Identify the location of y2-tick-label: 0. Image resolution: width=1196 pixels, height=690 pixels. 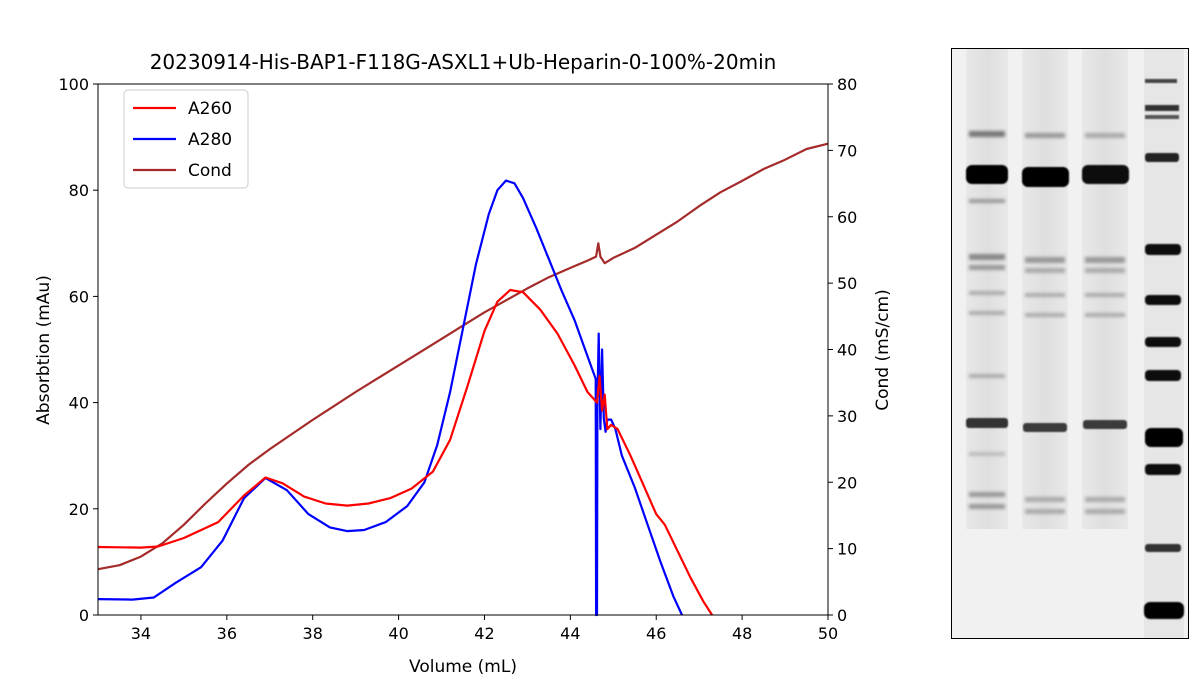
(842, 615).